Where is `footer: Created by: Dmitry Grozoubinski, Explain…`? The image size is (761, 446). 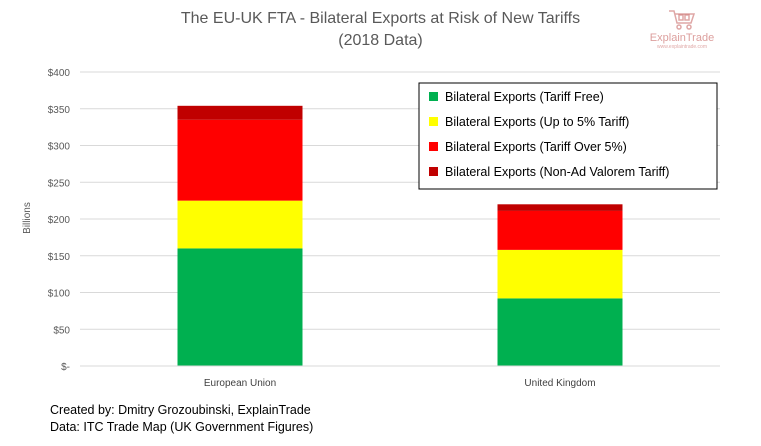
footer: Created by: Dmitry Grozoubinski, Explain… is located at coordinates (181, 419).